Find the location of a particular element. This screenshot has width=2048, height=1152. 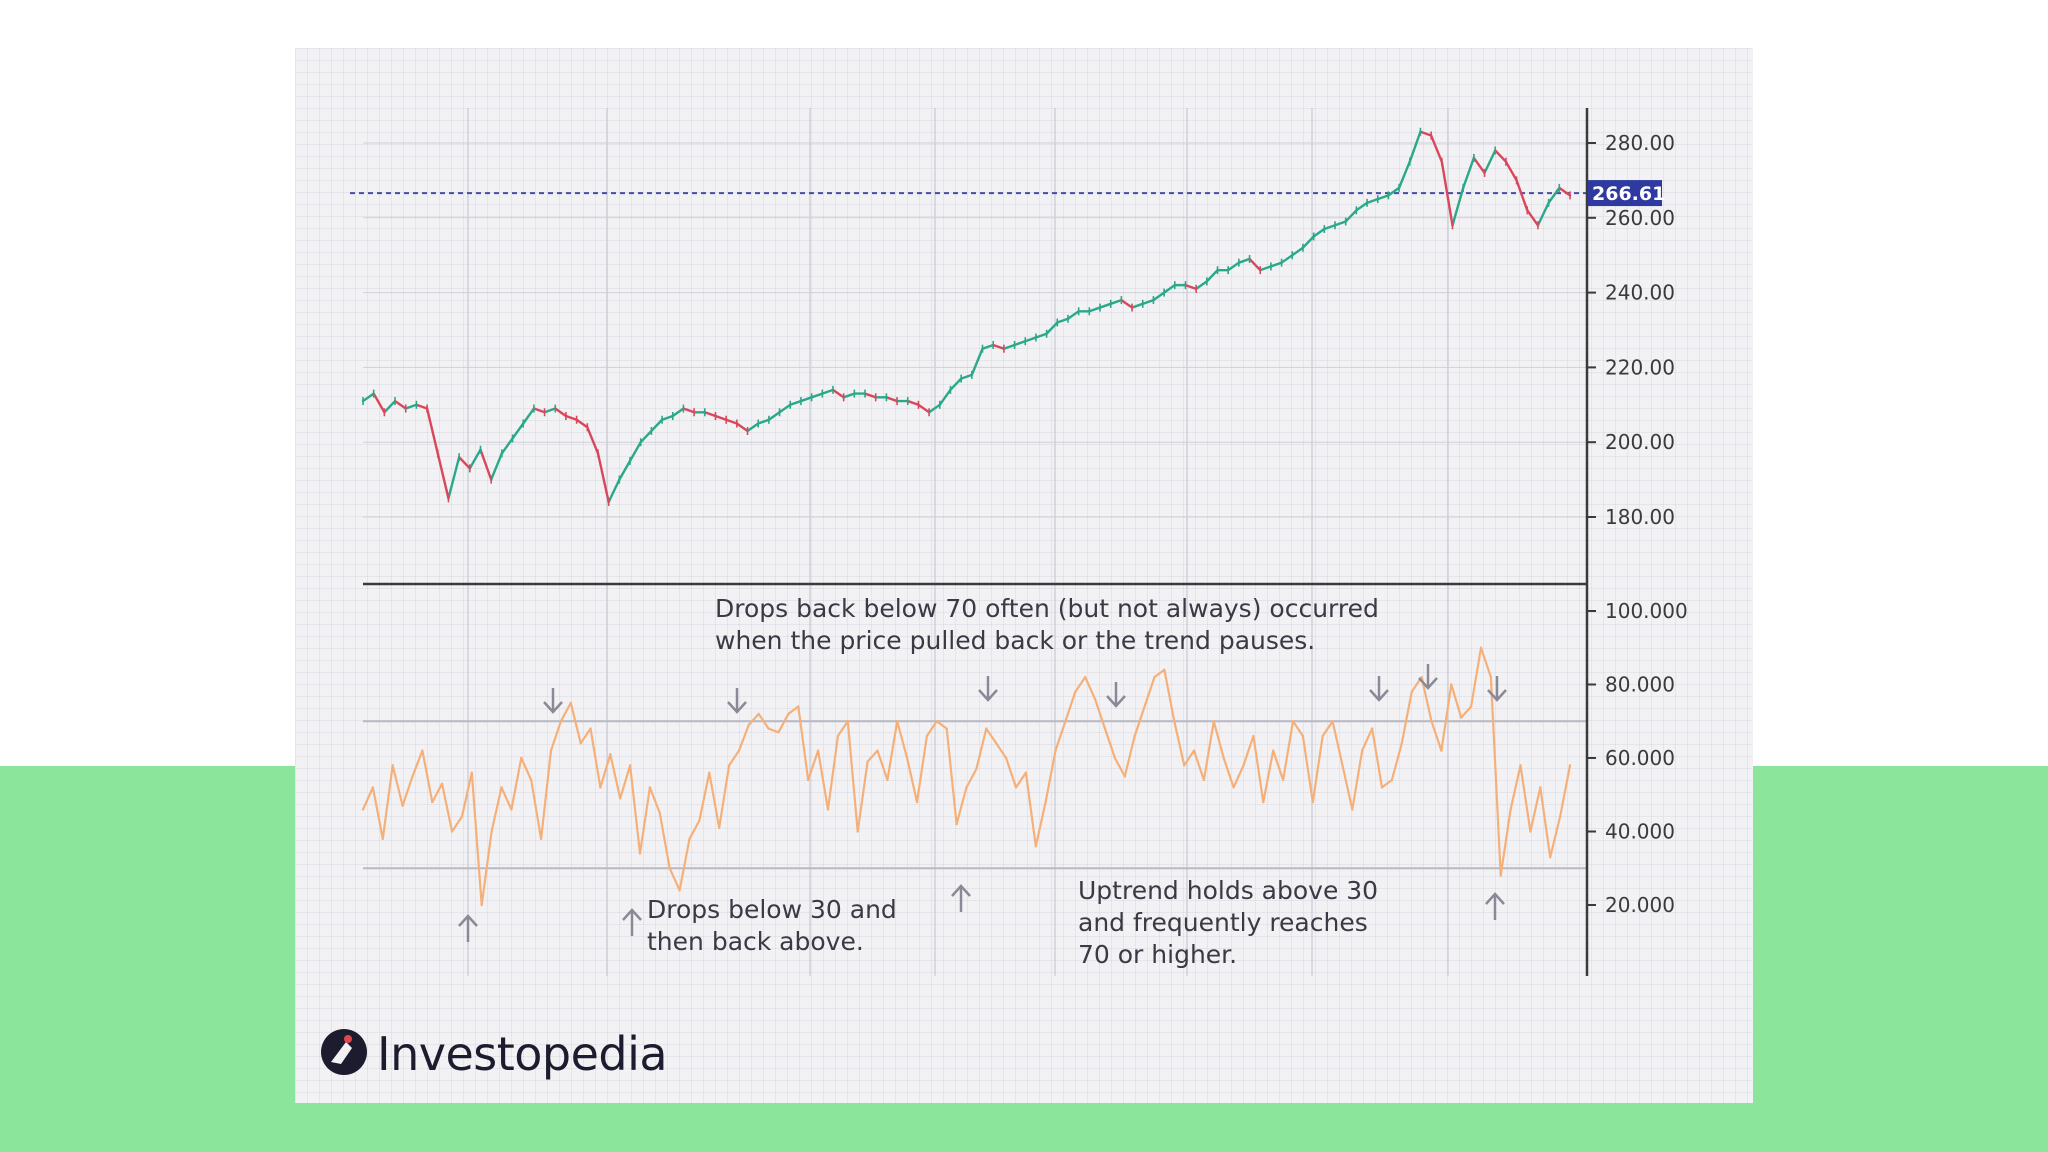

rsi-tick-label: 60.000 is located at coordinates (1640, 758).